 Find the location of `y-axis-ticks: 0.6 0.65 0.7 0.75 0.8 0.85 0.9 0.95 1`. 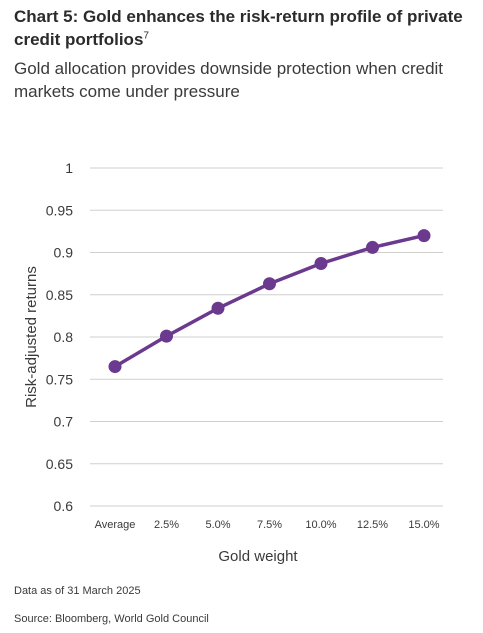

y-axis-ticks: 0.6 0.65 0.7 0.75 0.8 0.85 0.9 0.95 1 is located at coordinates (59, 337).